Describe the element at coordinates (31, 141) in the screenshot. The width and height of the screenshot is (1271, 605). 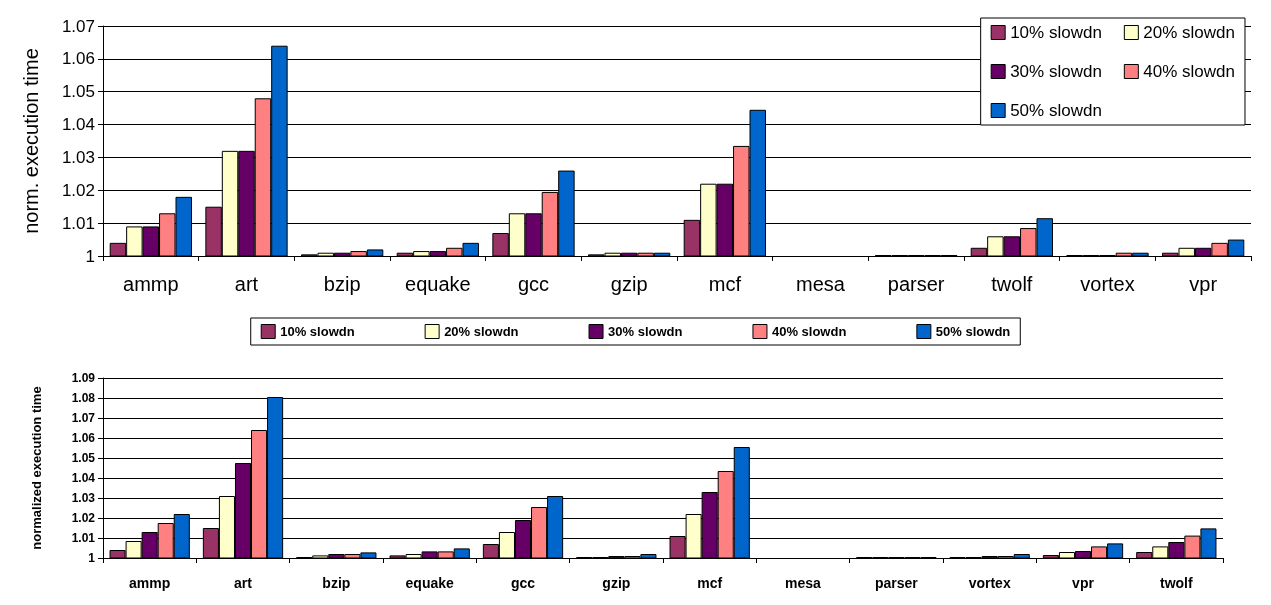
I see `y-axis-title: norm. execution time` at that location.